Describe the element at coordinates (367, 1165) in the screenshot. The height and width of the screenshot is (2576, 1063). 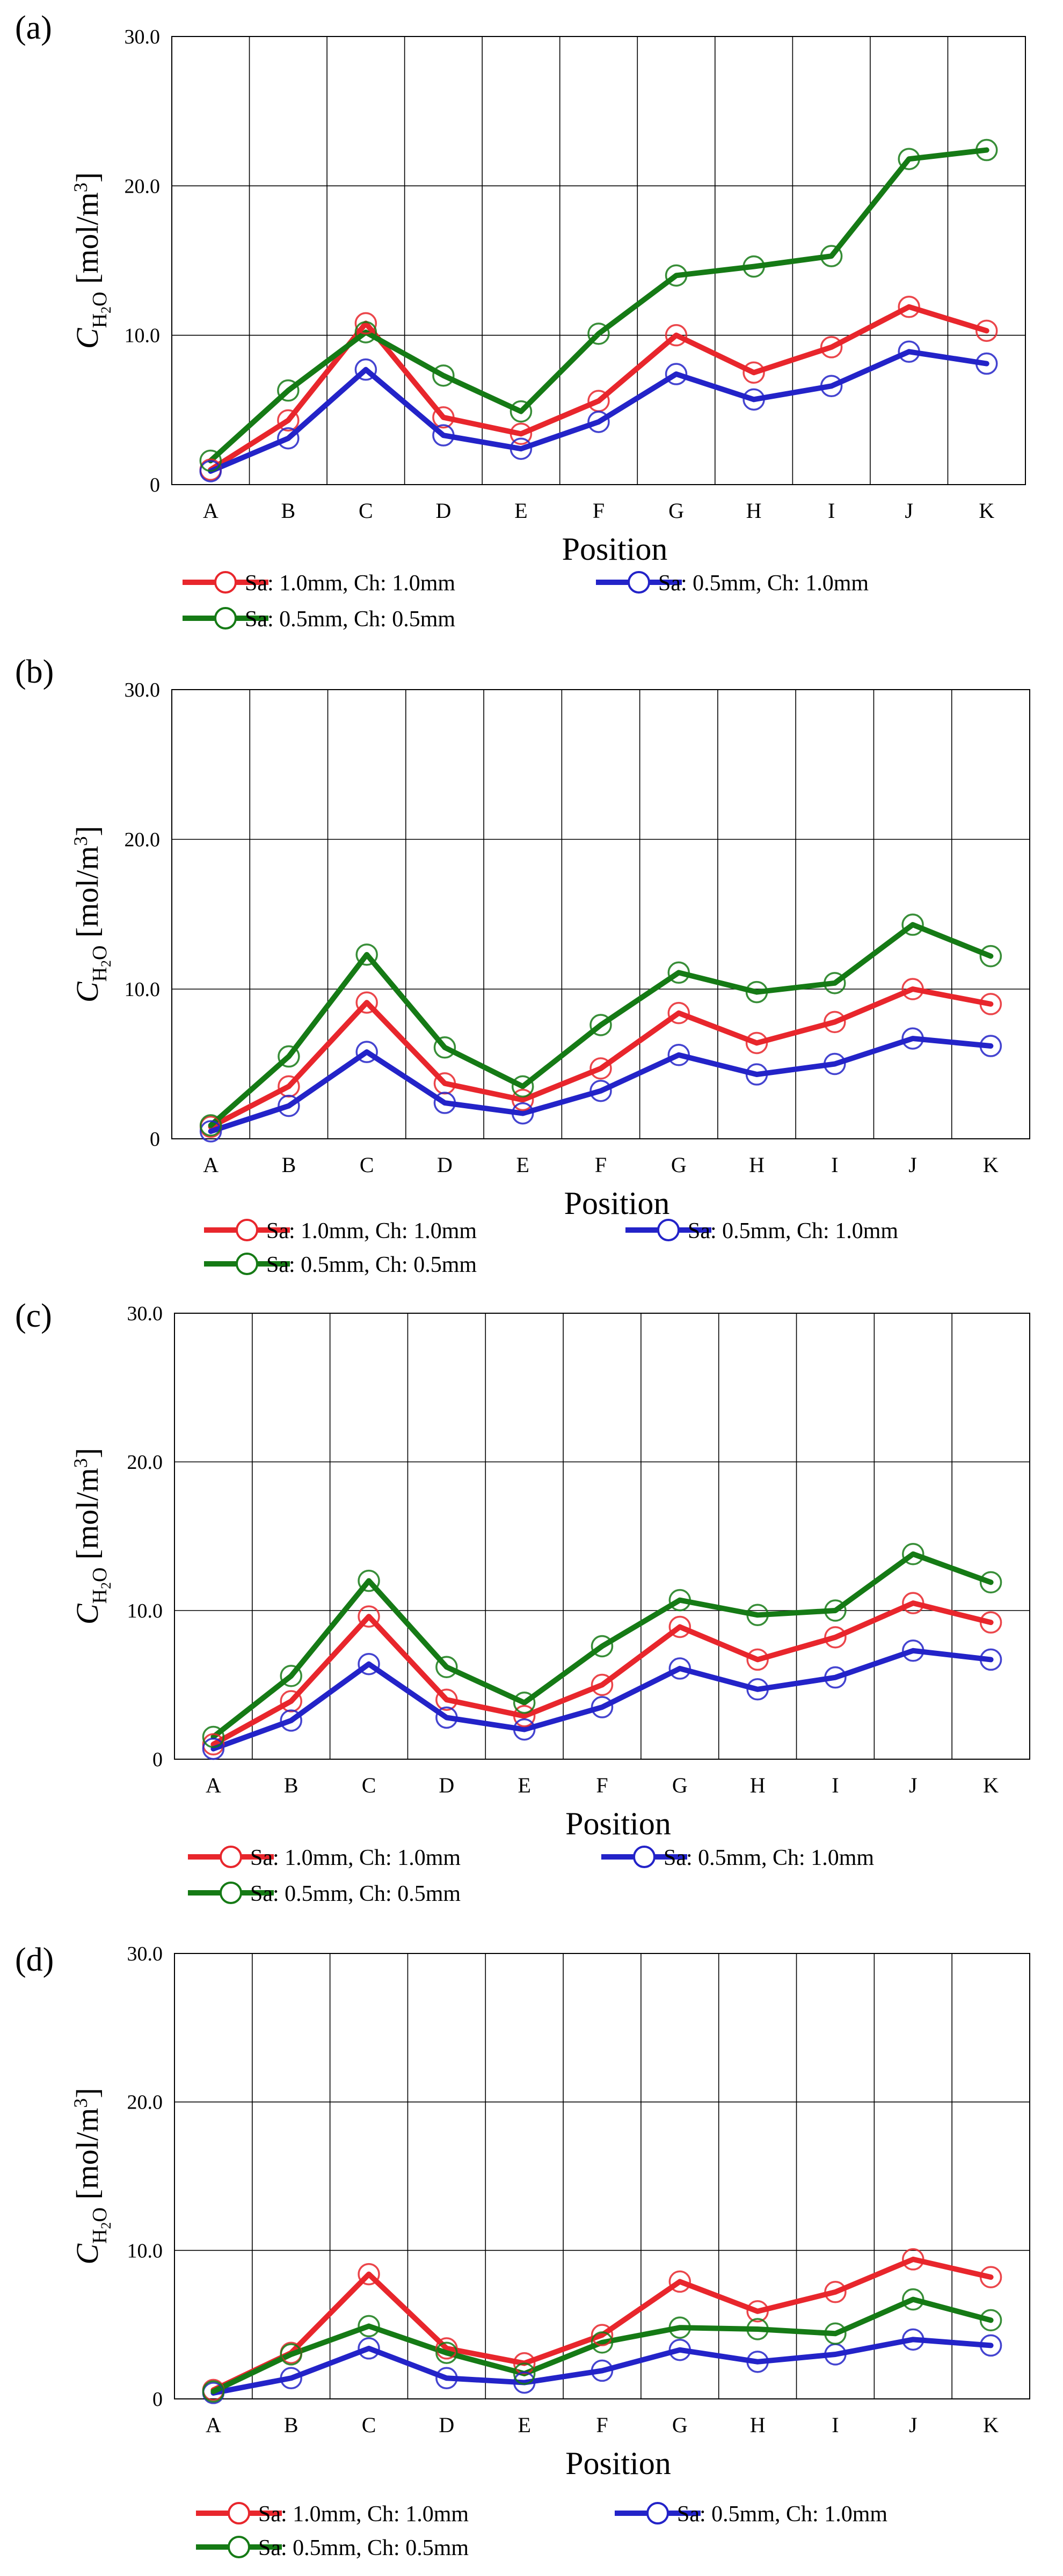
I see `x-tick-label: C` at that location.